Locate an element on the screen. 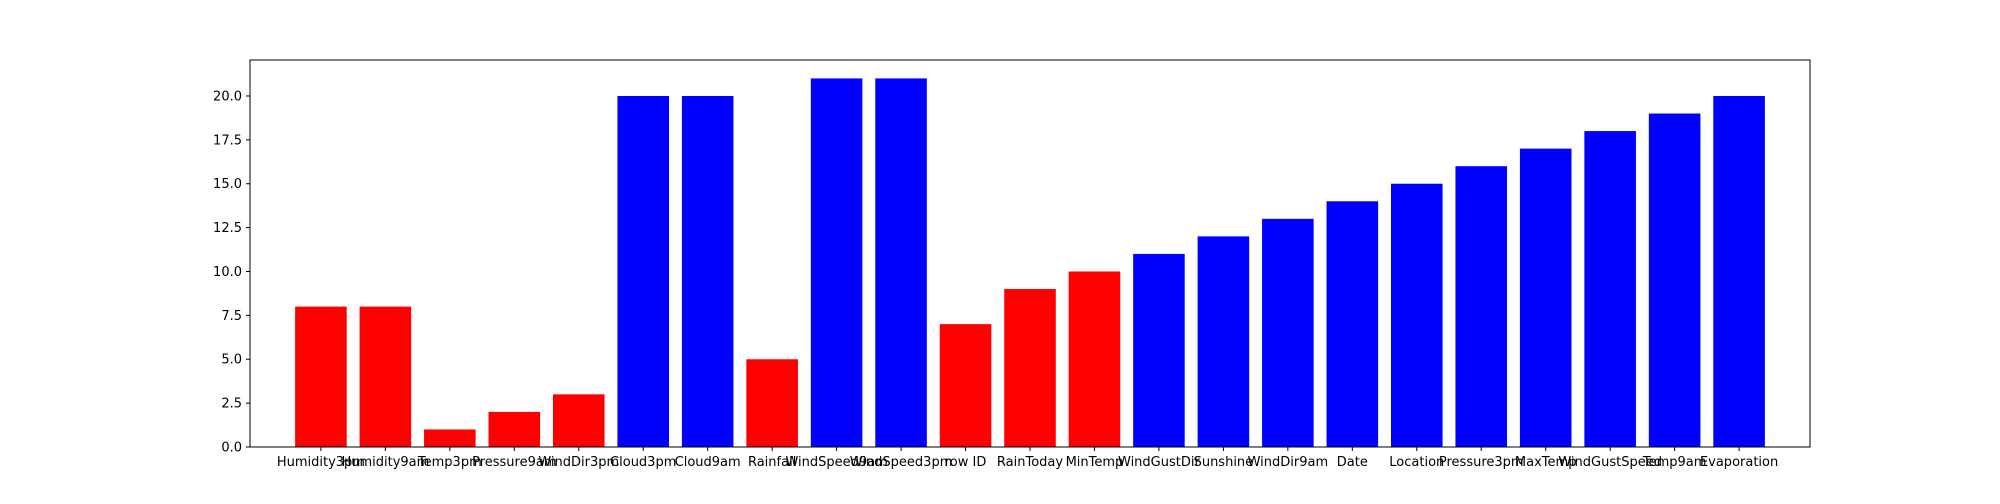 The width and height of the screenshot is (2000, 504). y-tick-label: 10.0 is located at coordinates (227, 272).